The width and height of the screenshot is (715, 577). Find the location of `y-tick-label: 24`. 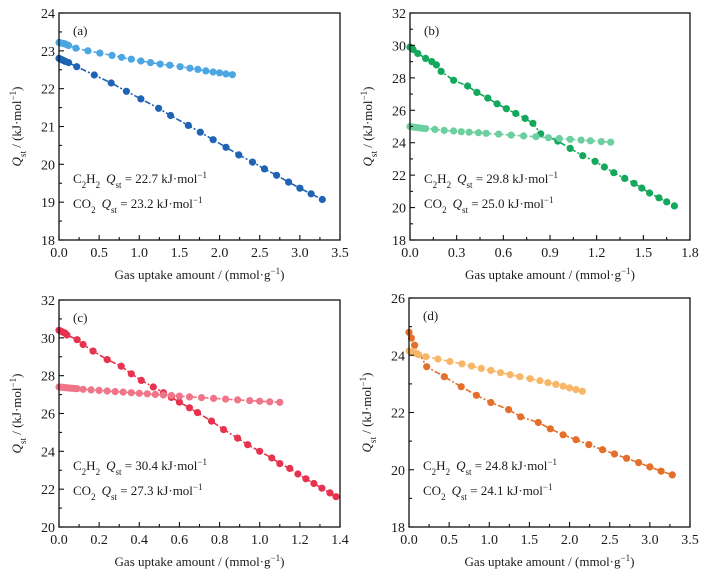

y-tick-label: 24 is located at coordinates (48, 452).